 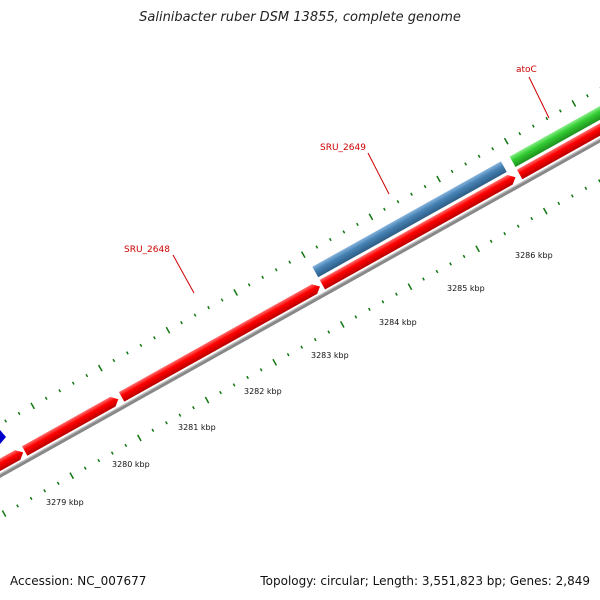 I want to click on kbp-label: 3279 kbp, so click(x=65, y=502).